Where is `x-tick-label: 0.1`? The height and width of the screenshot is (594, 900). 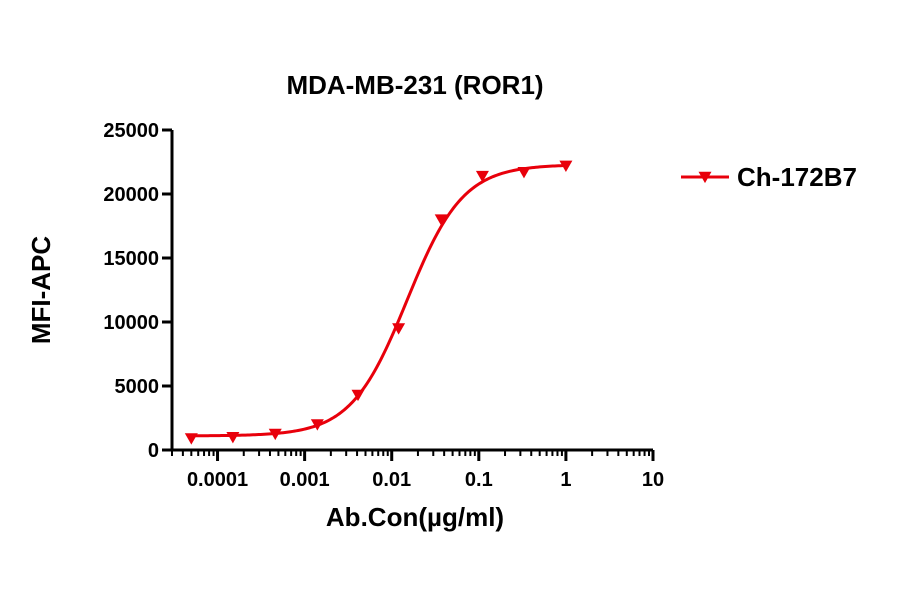 x-tick-label: 0.1 is located at coordinates (479, 480).